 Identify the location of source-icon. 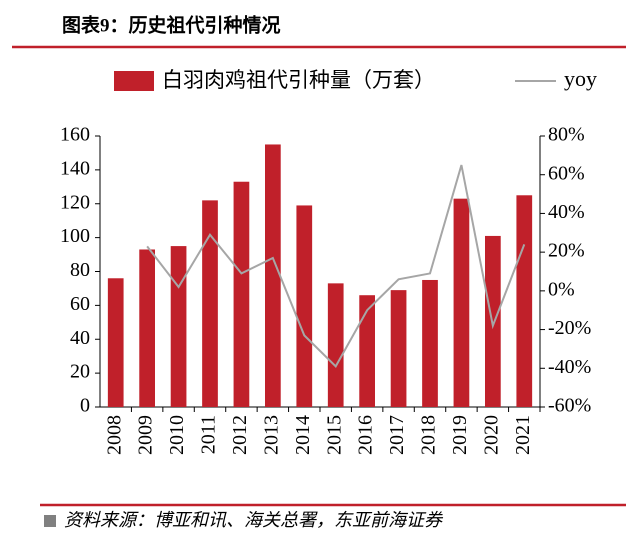
(50, 521).